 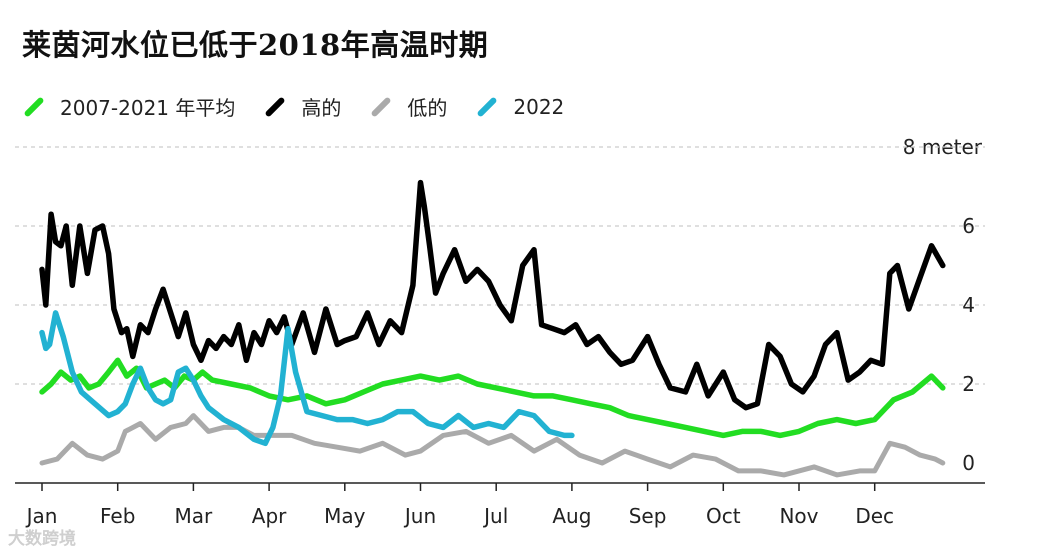 I want to click on series-line-low, so click(x=492, y=445).